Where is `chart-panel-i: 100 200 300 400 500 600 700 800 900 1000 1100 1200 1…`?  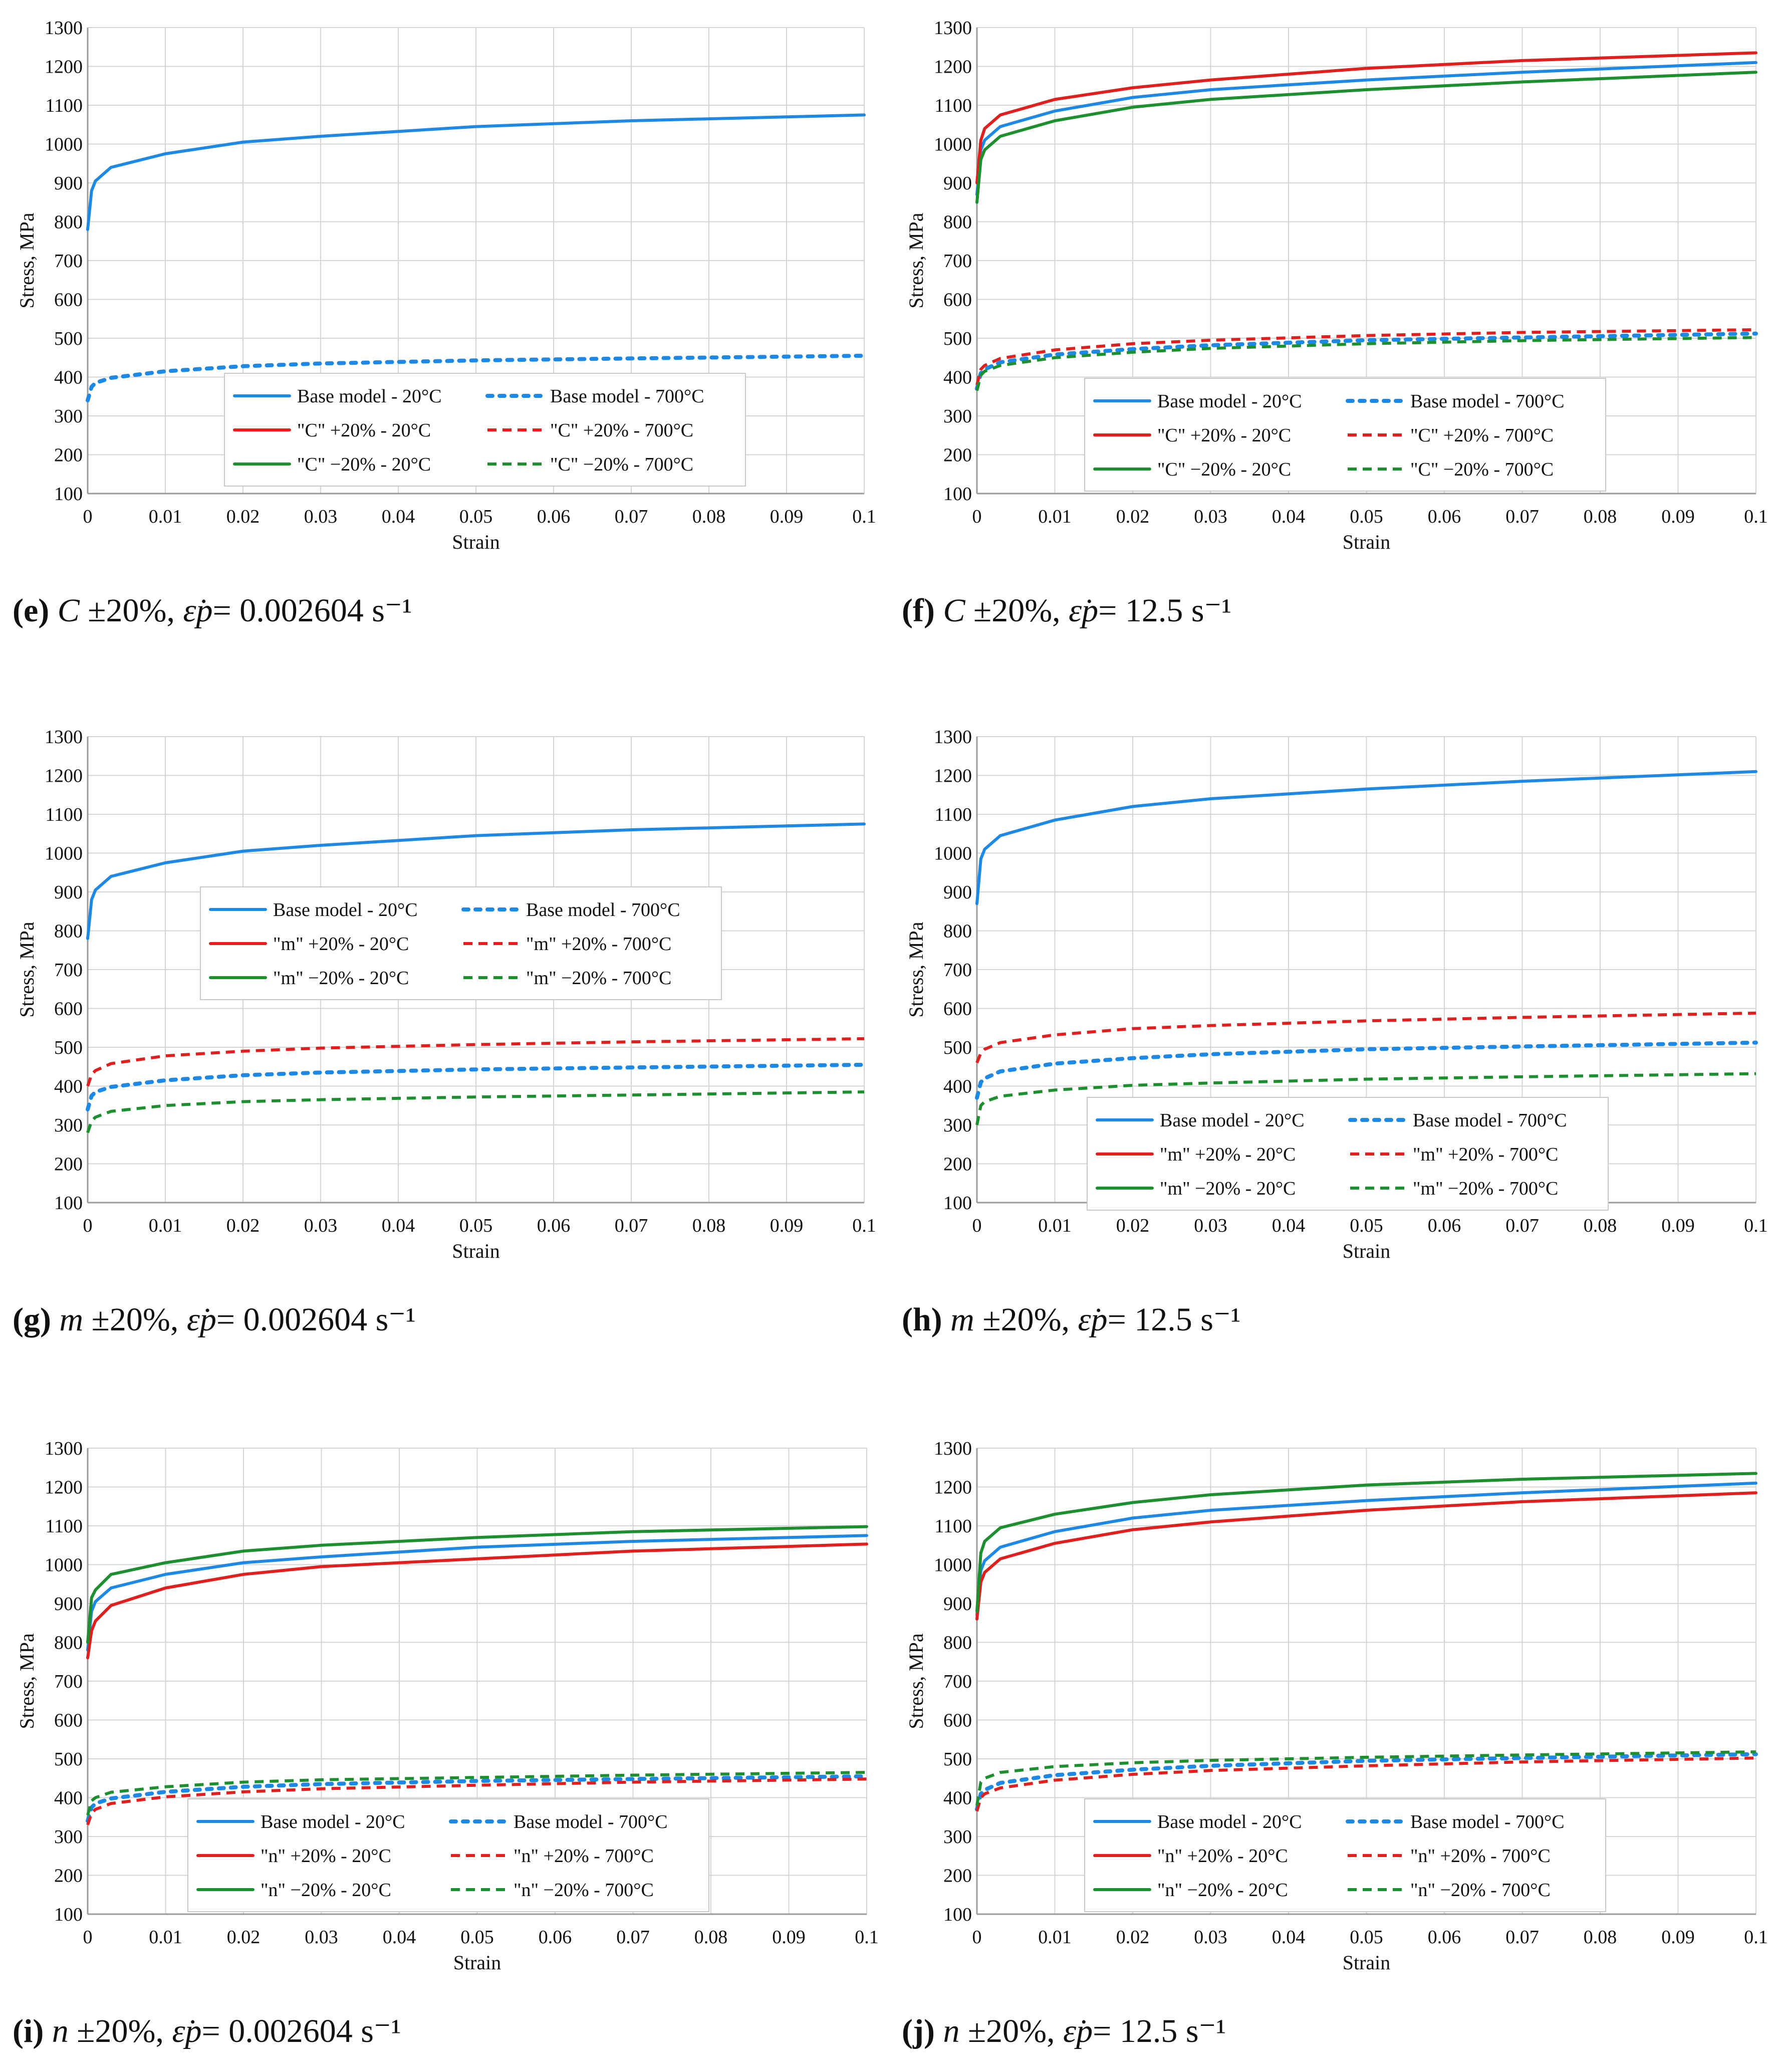
chart-panel-i: 100 200 300 400 500 600 700 800 900 1000 1100 1200 1… is located at coordinates (446, 1743).